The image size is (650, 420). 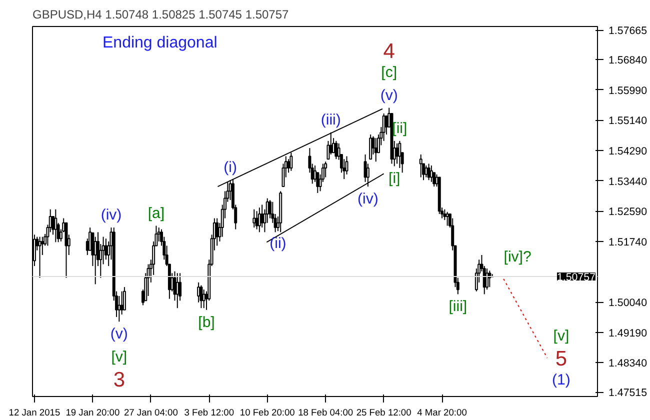 I want to click on annotation: 4, so click(x=389, y=51).